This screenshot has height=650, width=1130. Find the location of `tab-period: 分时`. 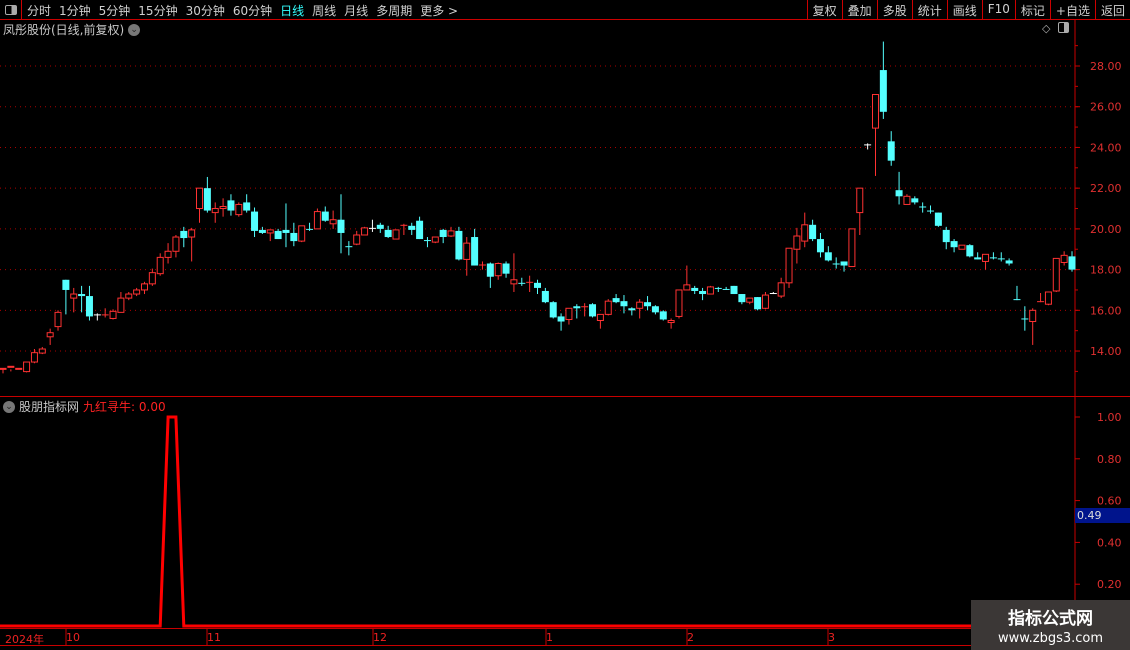

tab-period: 分时 is located at coordinates (39, 11).